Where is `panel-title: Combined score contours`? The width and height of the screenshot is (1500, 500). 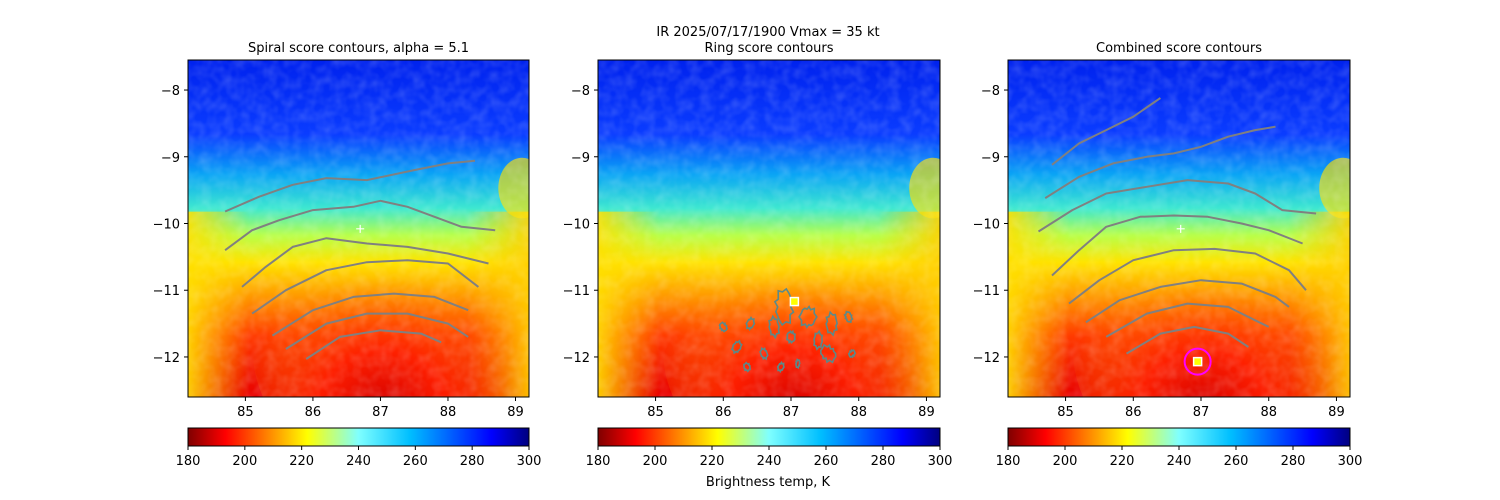 panel-title: Combined score contours is located at coordinates (1179, 48).